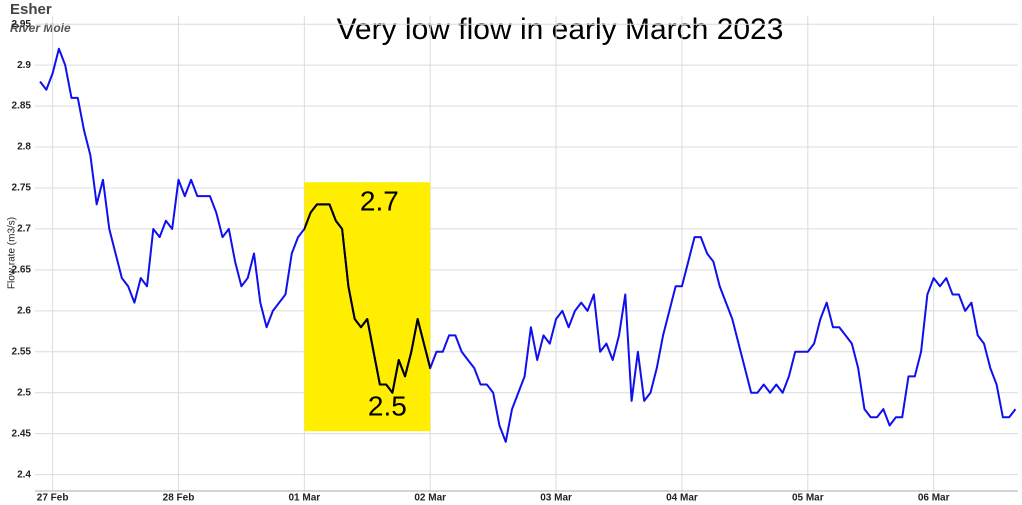  What do you see at coordinates (22, 351) in the screenshot?
I see `y-tick-label: 2.55` at bounding box center [22, 351].